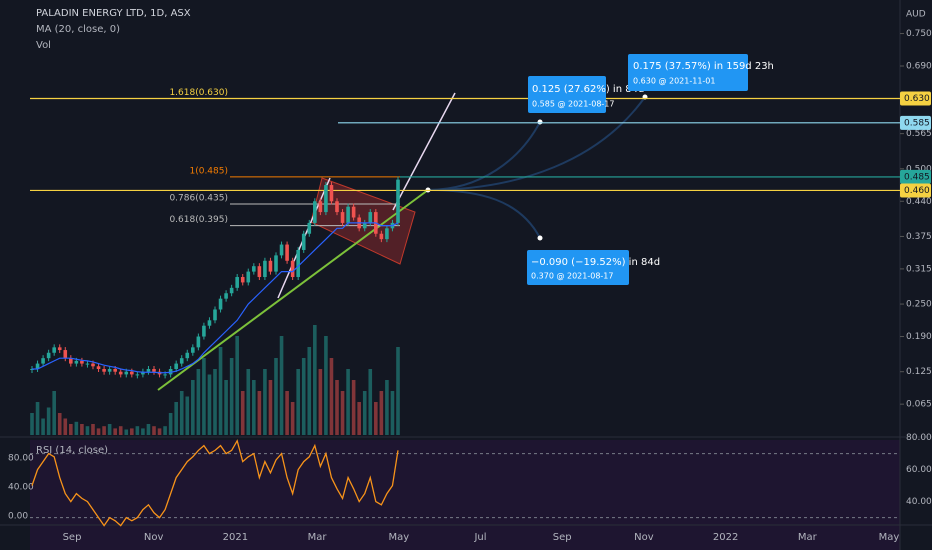 The image size is (932, 550). What do you see at coordinates (919, 202) in the screenshot?
I see `y-tick-label: 0.440` at bounding box center [919, 202].